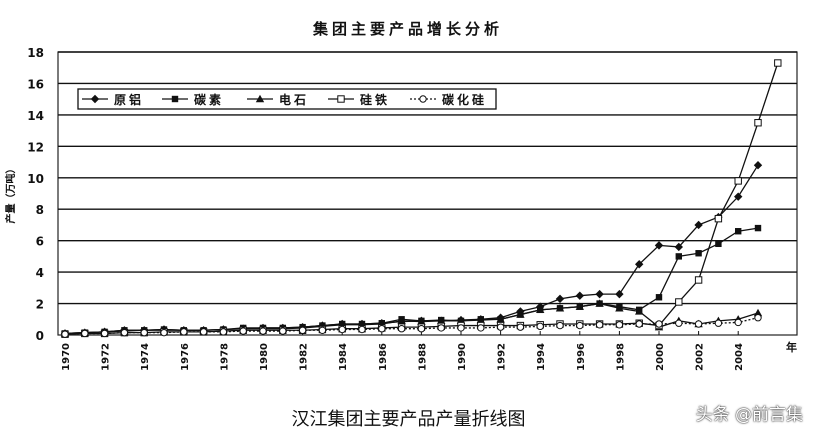  What do you see at coordinates (791, 347) in the screenshot?
I see `x-axis-label: 年` at bounding box center [791, 347].